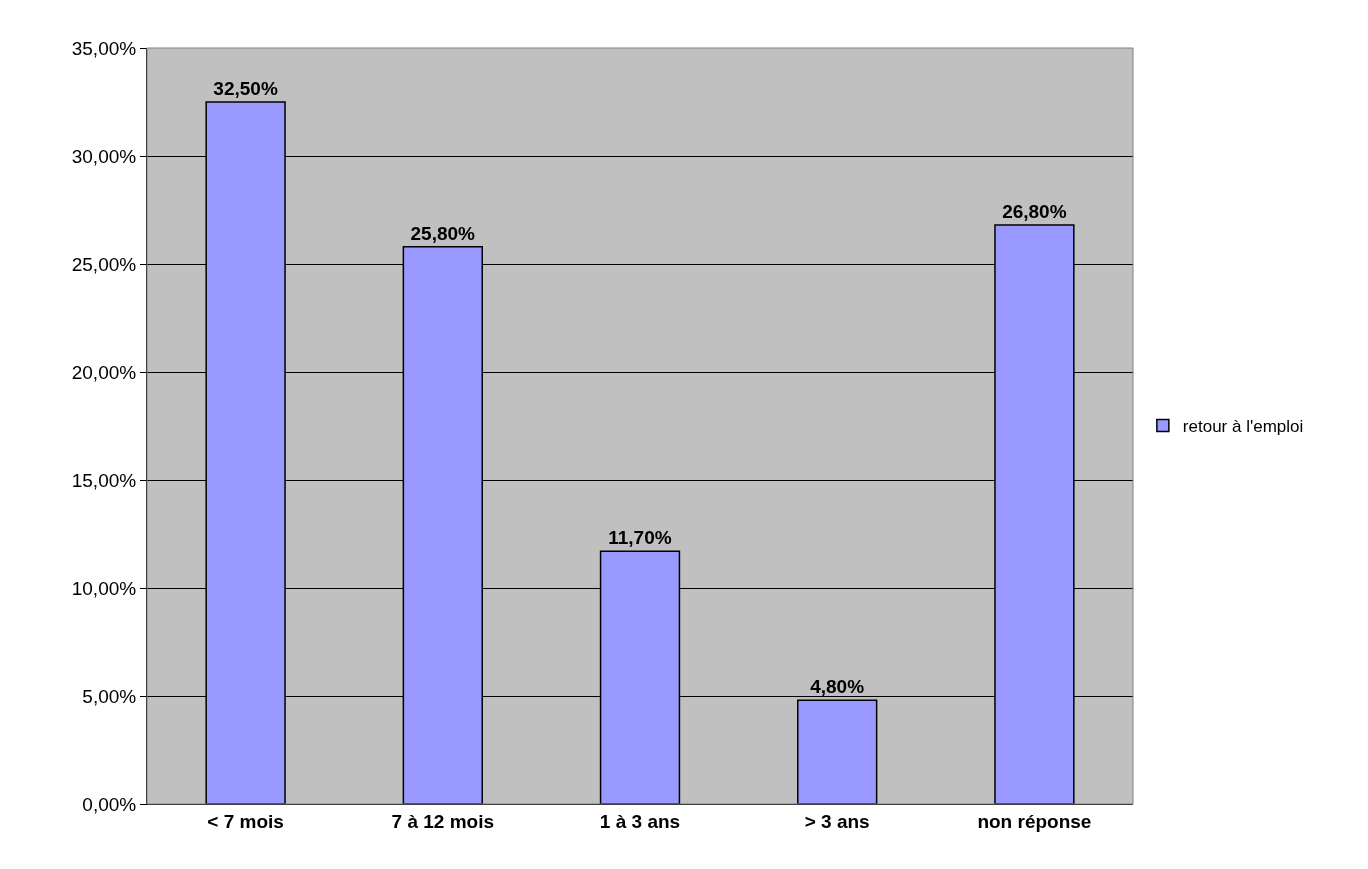  Describe the element at coordinates (443, 233) in the screenshot. I see `data-label: 25,80%` at that location.